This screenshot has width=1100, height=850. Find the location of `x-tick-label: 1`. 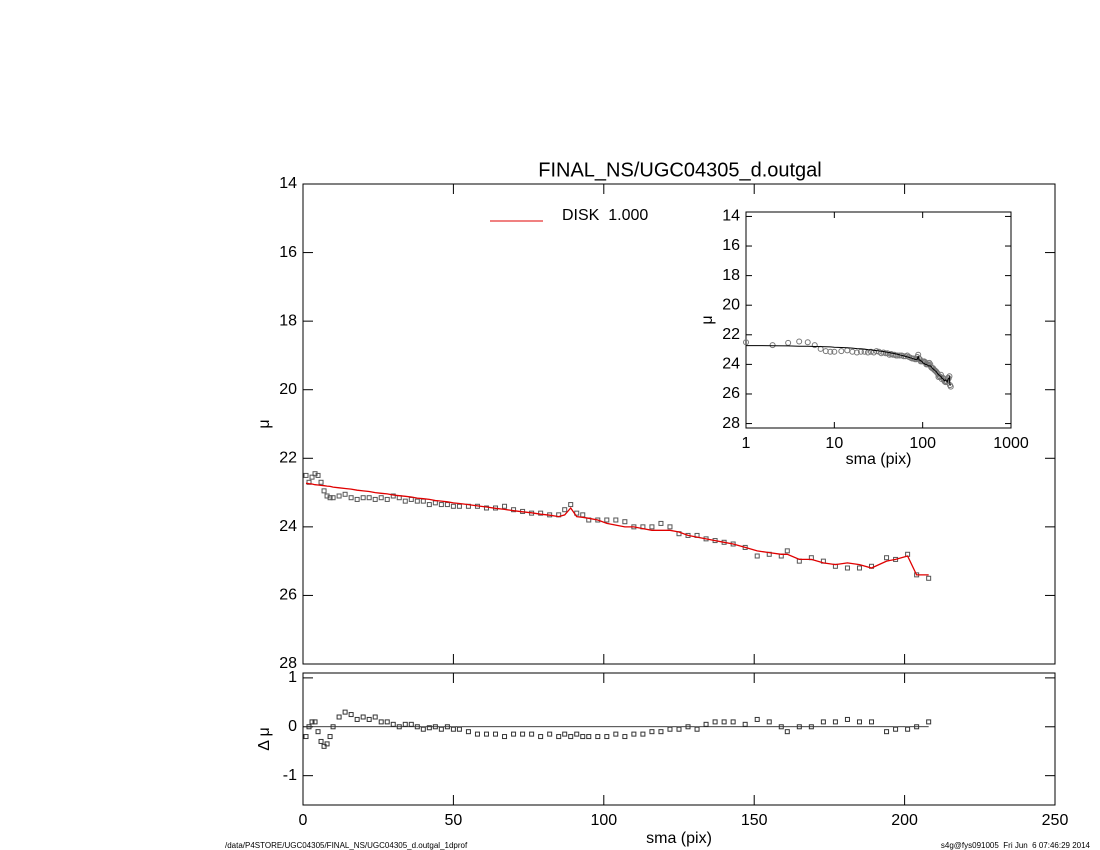

x-tick-label: 1 is located at coordinates (746, 443).